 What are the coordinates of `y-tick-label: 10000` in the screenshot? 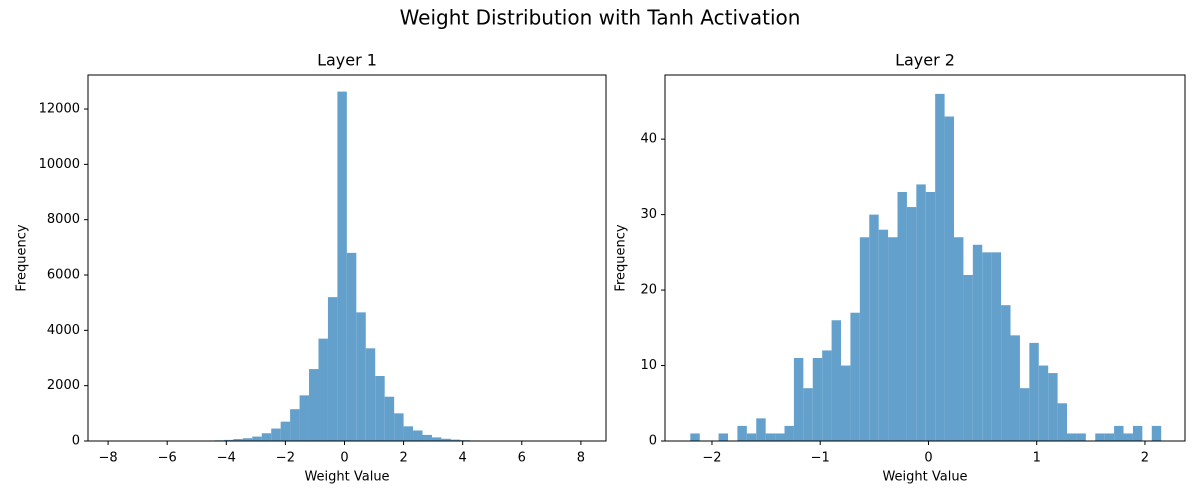 It's located at (59, 164).